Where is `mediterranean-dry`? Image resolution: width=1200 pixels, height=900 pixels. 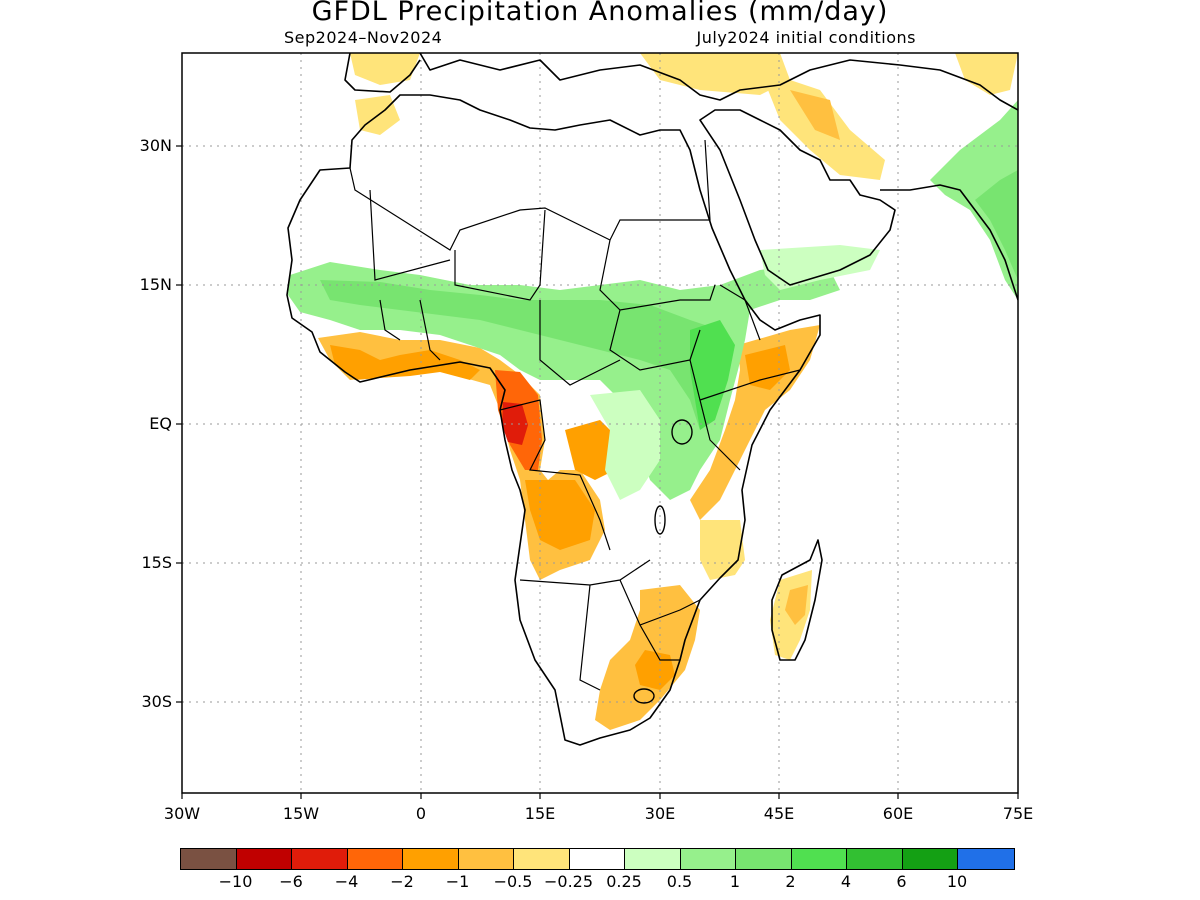 mediterranean-dry is located at coordinates (715, 74).